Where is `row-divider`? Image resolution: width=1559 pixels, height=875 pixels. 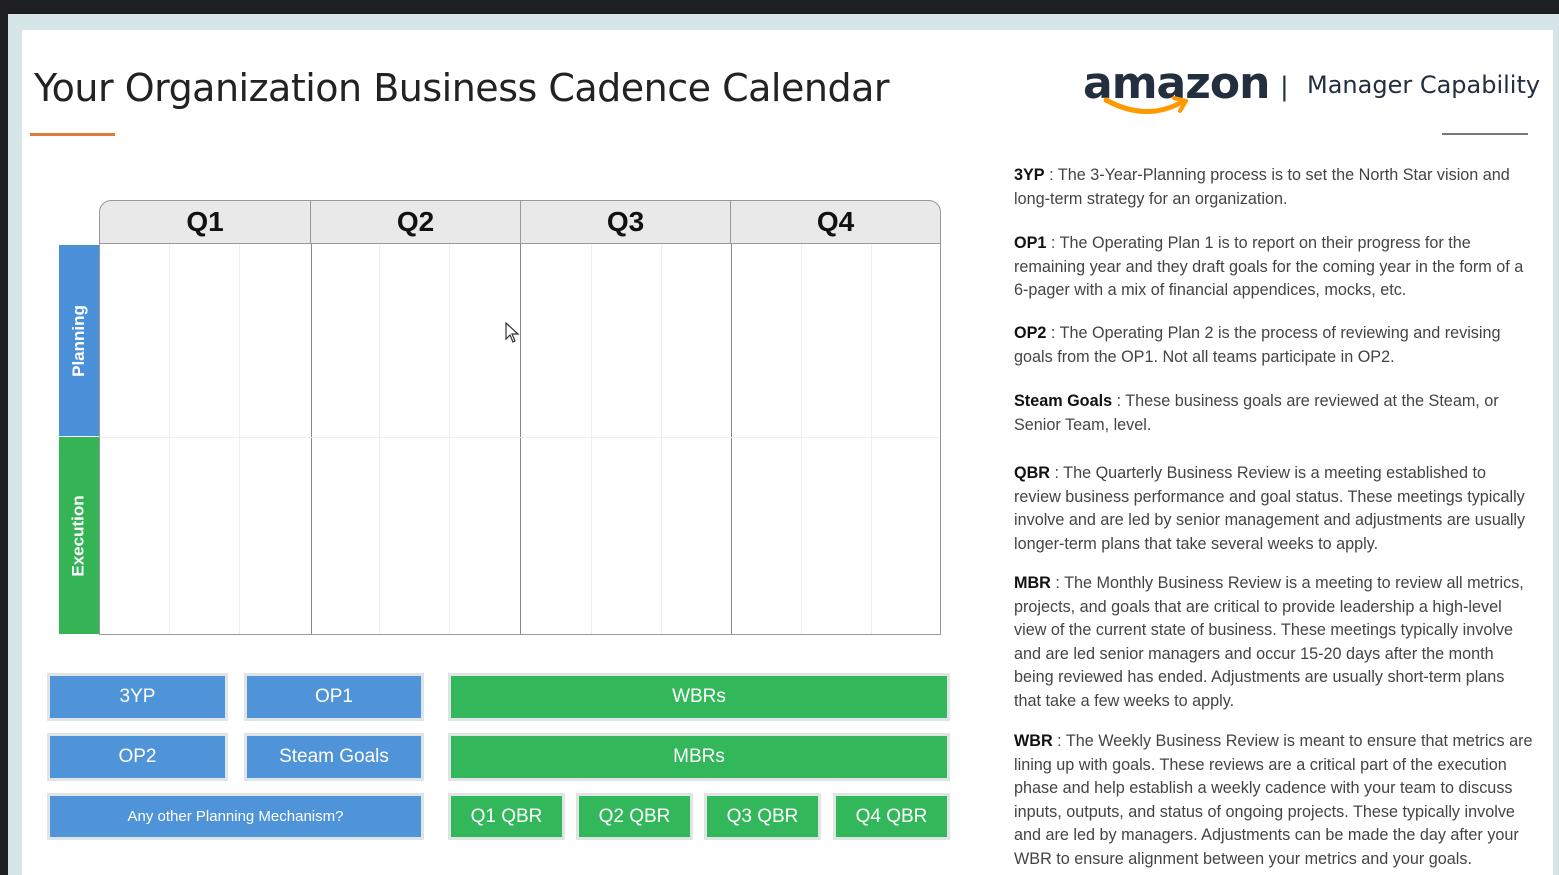 row-divider is located at coordinates (520, 437).